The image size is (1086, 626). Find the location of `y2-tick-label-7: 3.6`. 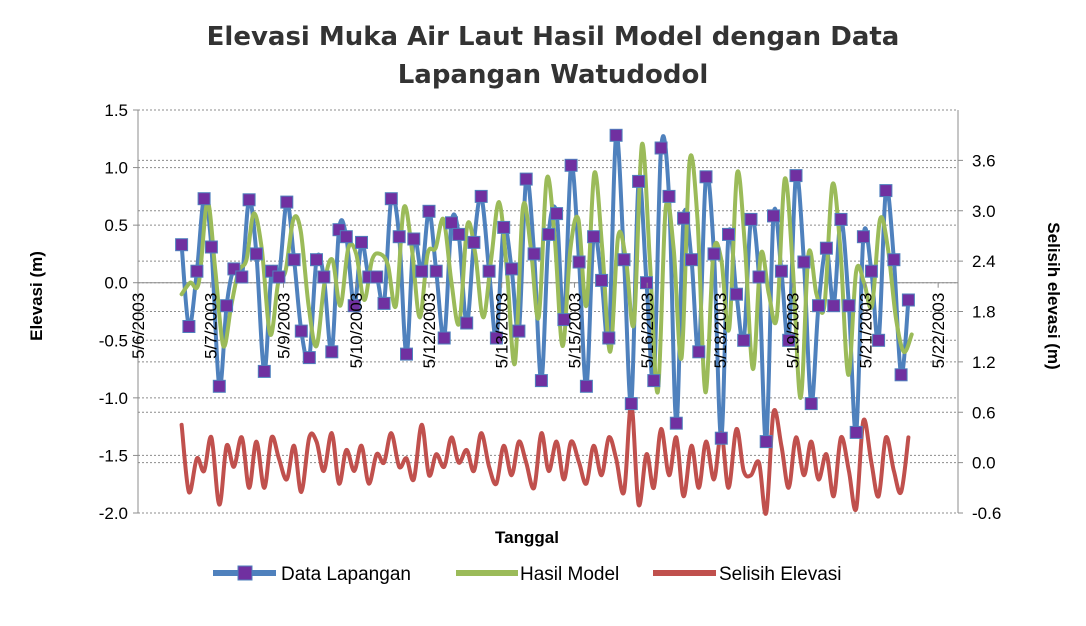

y2-tick-label-7: 3.6 is located at coordinates (984, 160).